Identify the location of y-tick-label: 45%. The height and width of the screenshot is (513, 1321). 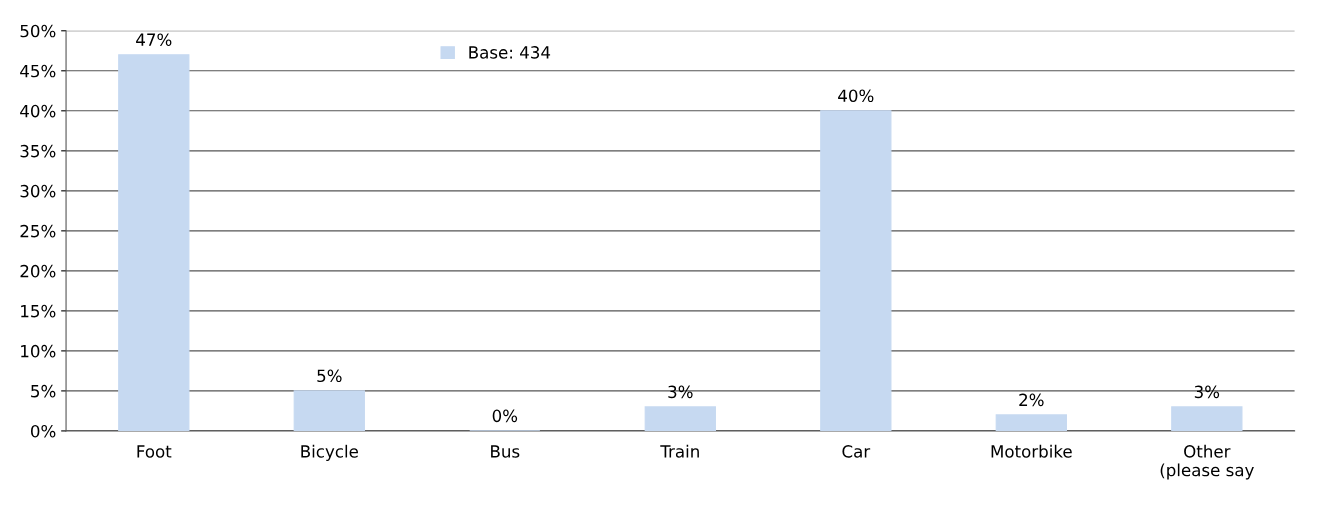
(38, 71).